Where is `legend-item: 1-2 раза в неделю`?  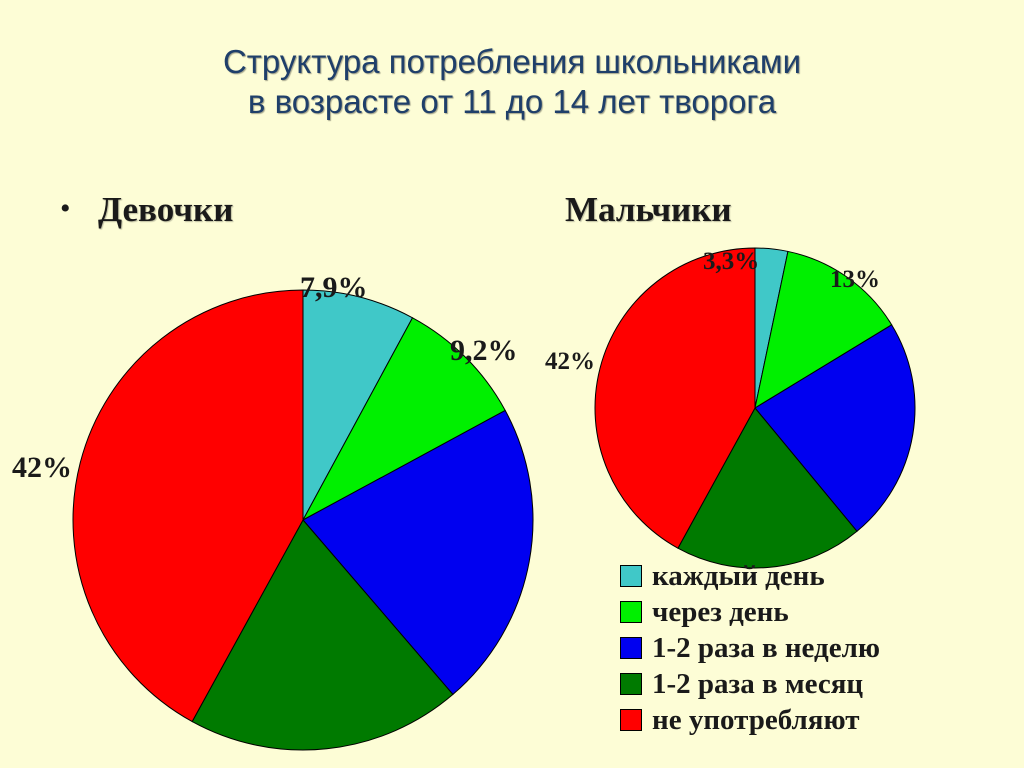 legend-item: 1-2 раза в неделю is located at coordinates (750, 648).